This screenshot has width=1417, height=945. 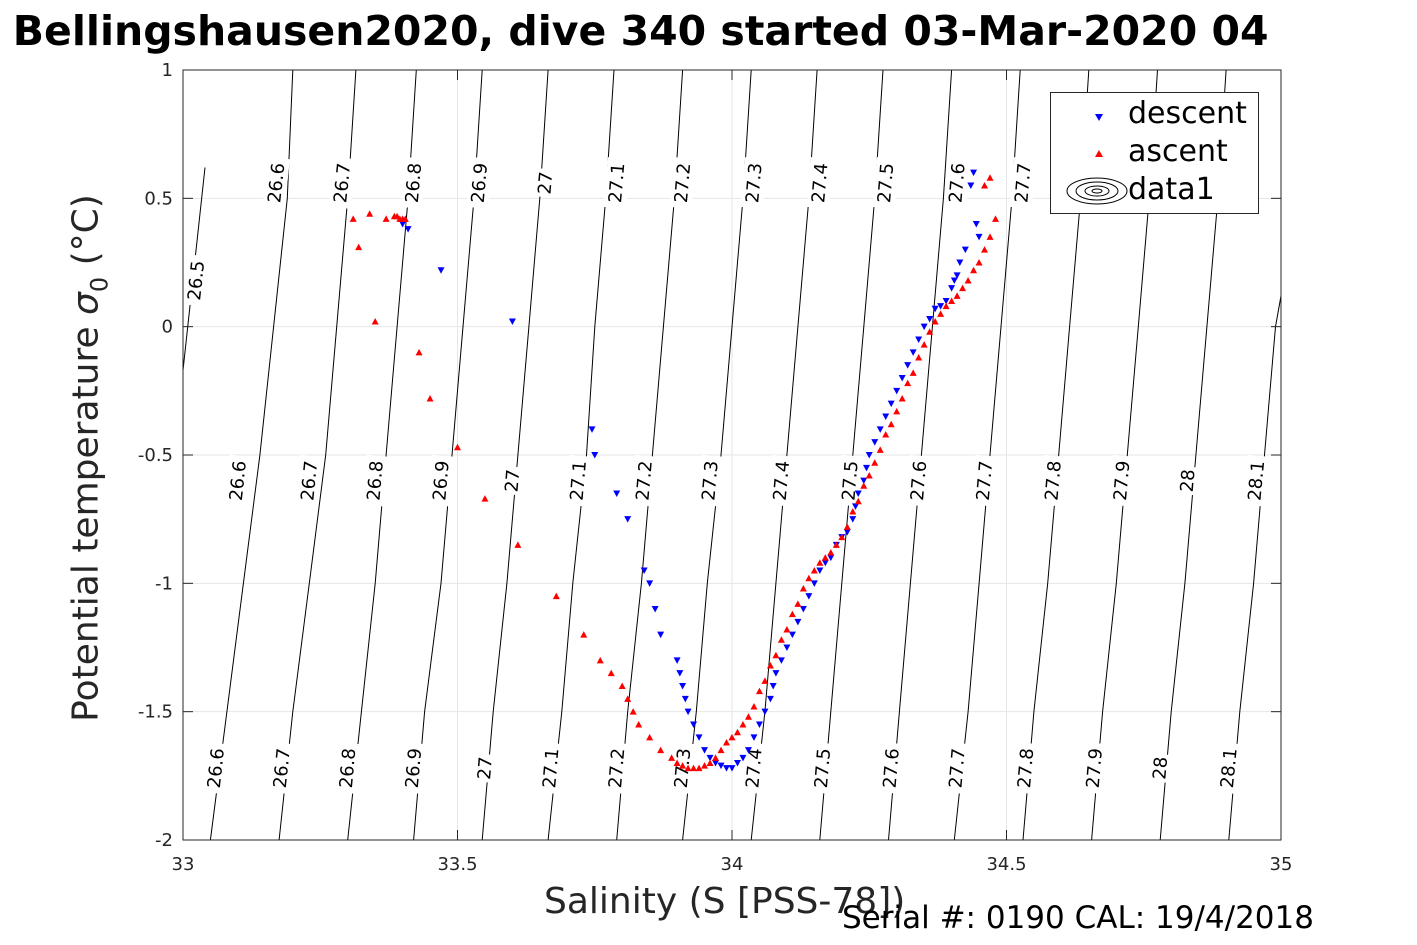 I want to click on y-axis-label-main: Potential temperature, so click(x=86, y=518).